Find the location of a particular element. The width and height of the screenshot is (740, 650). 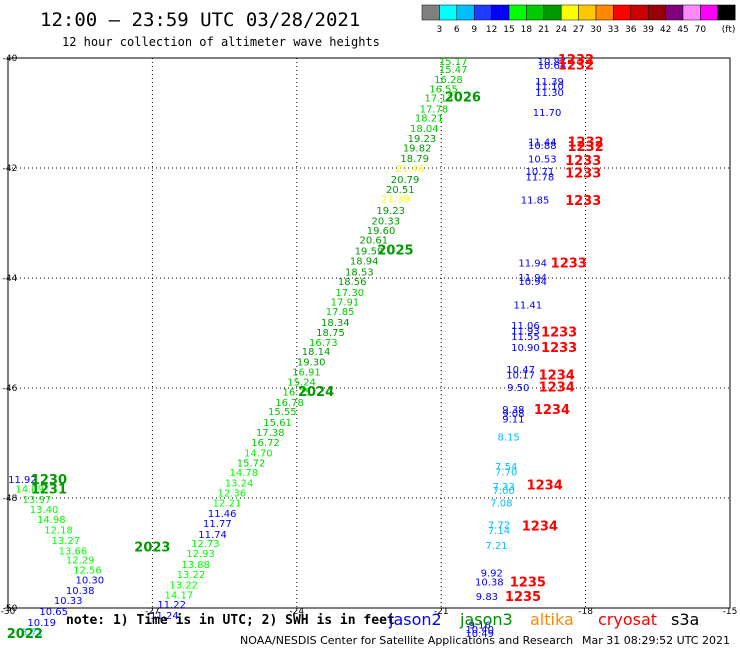

x-tick-label: -27 is located at coordinates (152, 612).